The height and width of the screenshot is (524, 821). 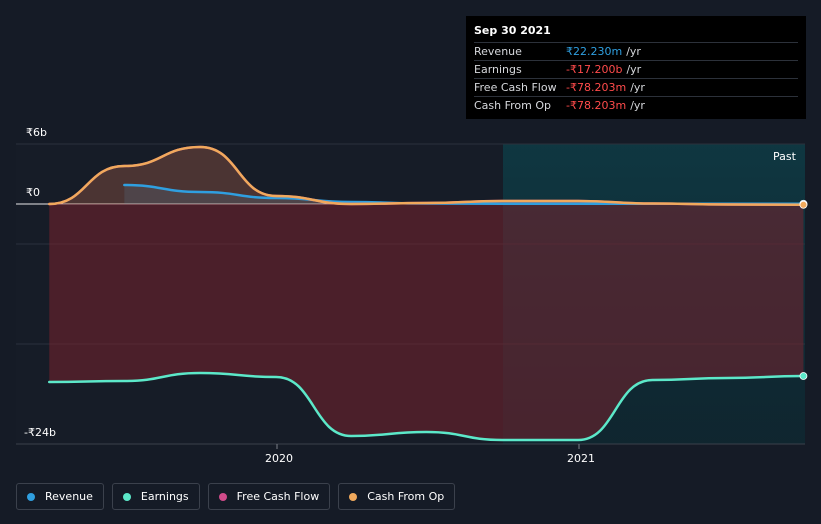 I want to click on y-tick-label-zero: ₹0, so click(x=33, y=192).